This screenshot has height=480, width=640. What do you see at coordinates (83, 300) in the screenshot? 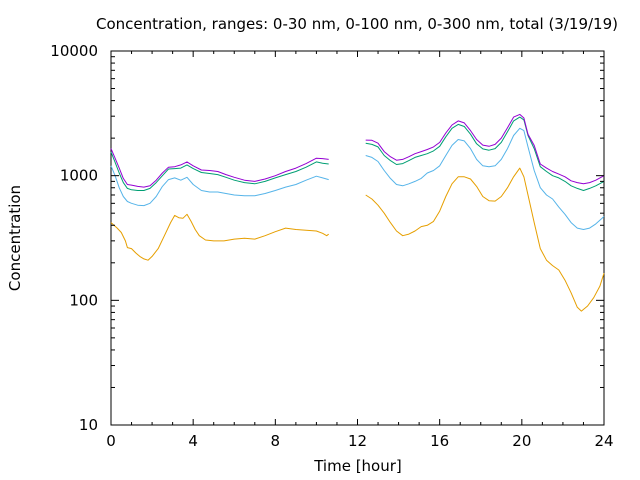
I see `y-tick-label: 100` at bounding box center [83, 300].